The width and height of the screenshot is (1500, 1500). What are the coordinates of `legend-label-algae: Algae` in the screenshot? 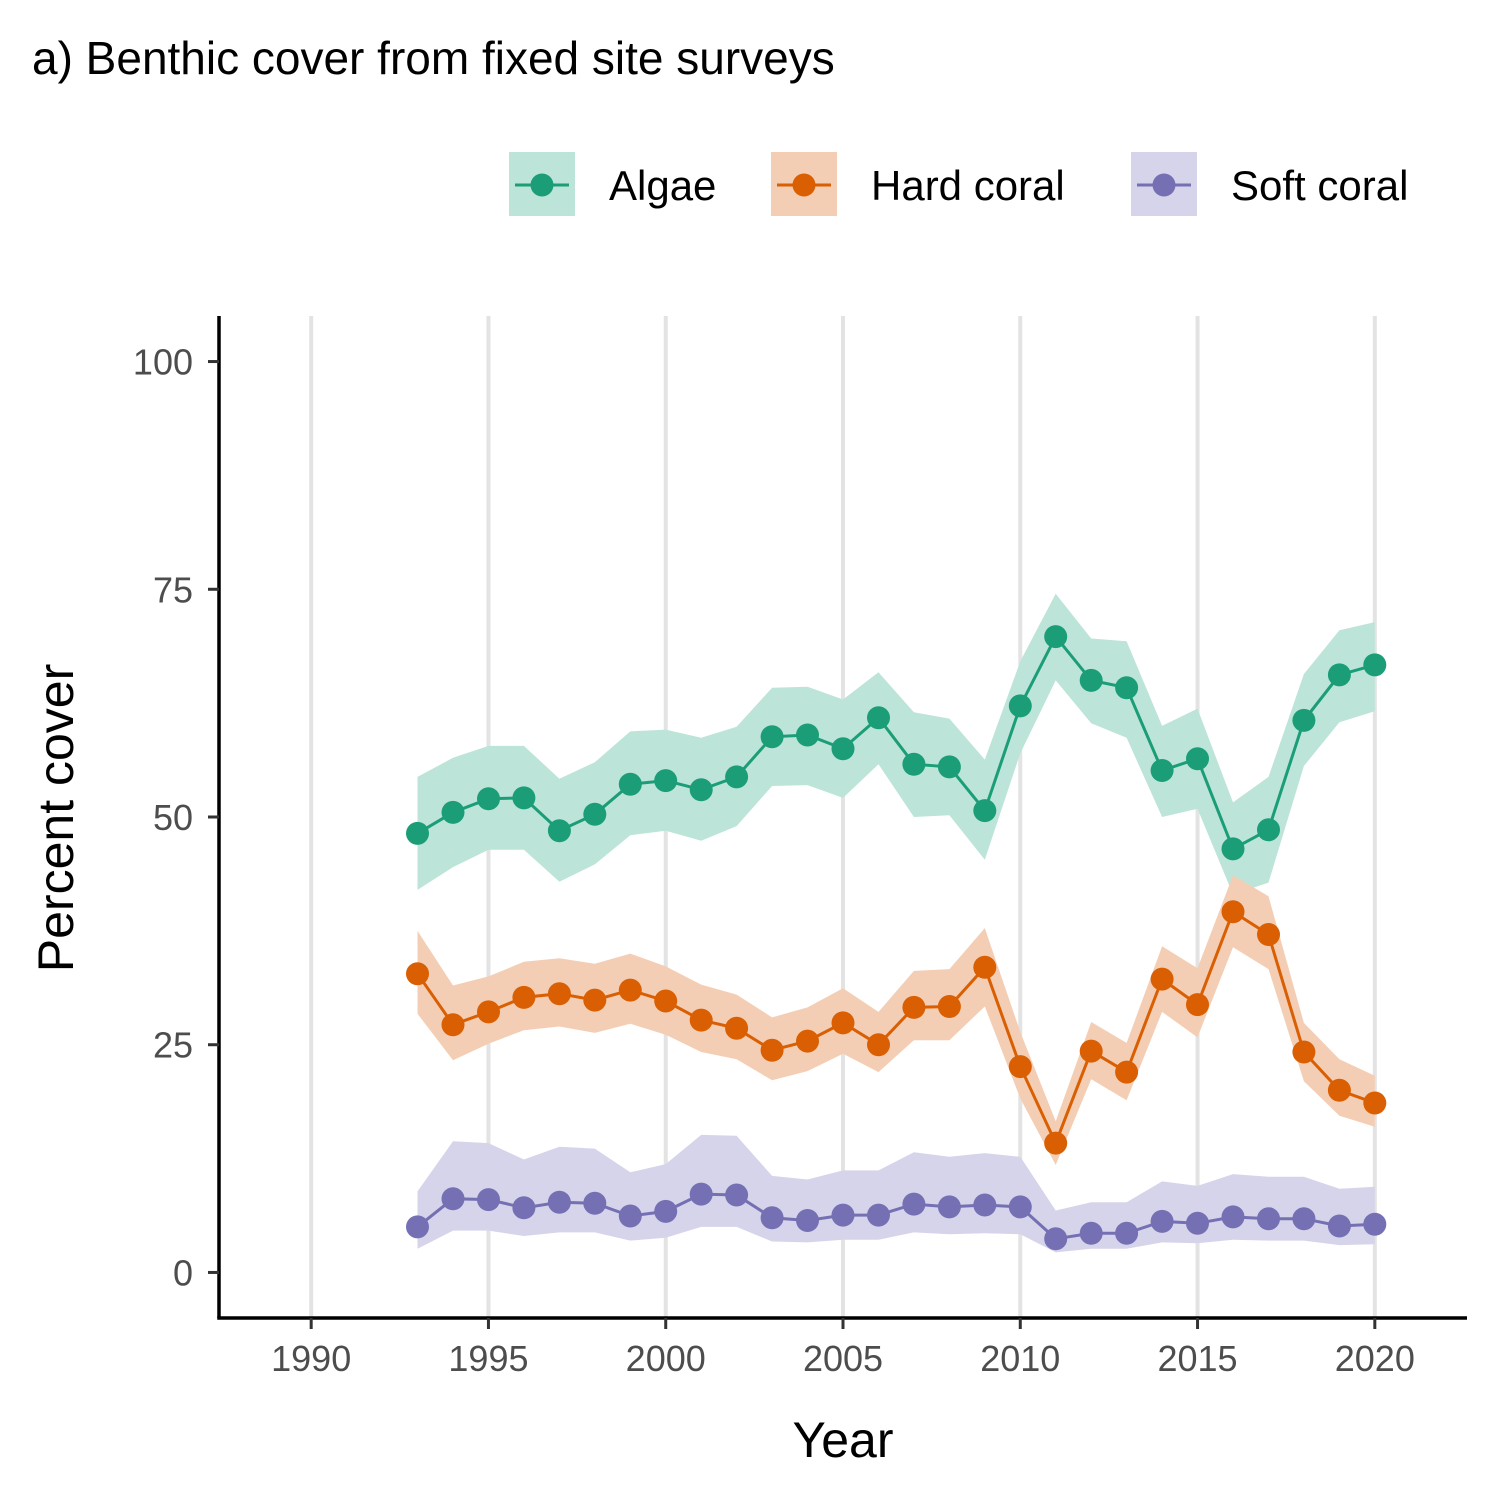 It's located at (662, 185).